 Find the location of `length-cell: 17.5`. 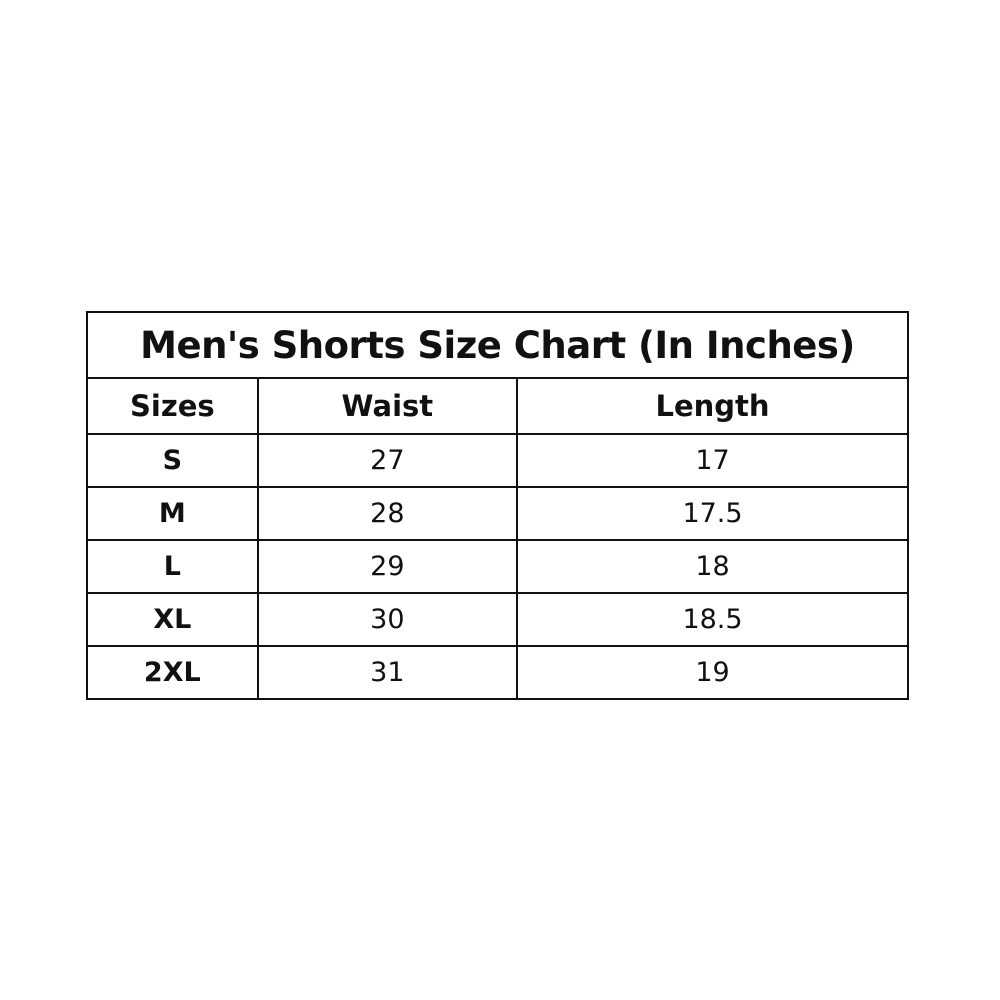

length-cell: 17.5 is located at coordinates (712, 513).